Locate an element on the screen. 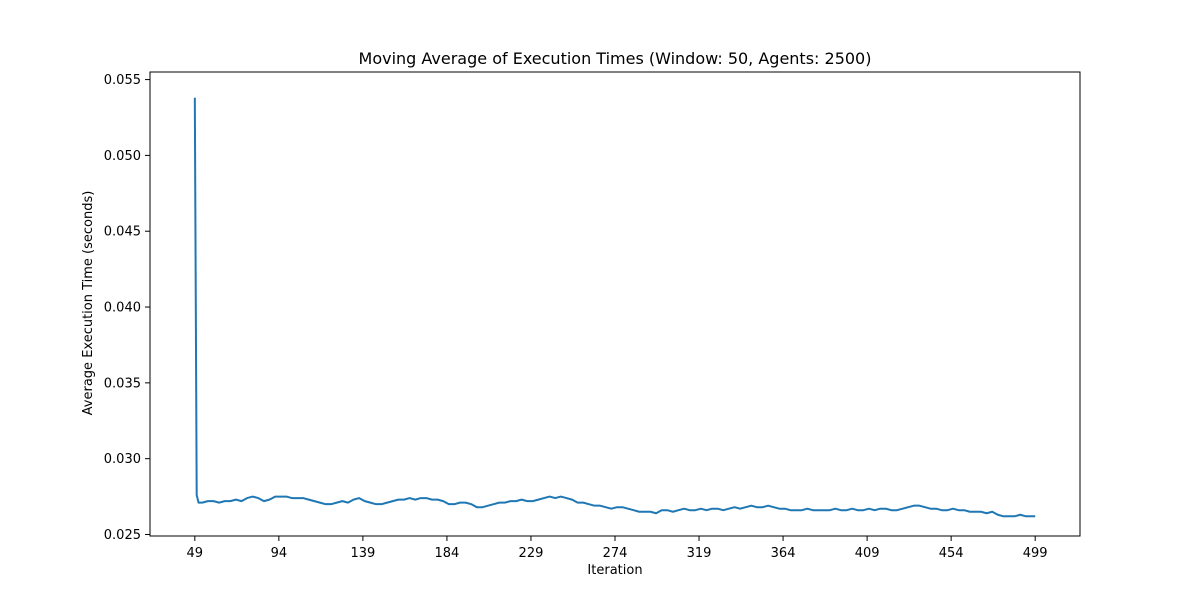 The image size is (1200, 600). y-tick-label-1: 0.030 is located at coordinates (122, 459).